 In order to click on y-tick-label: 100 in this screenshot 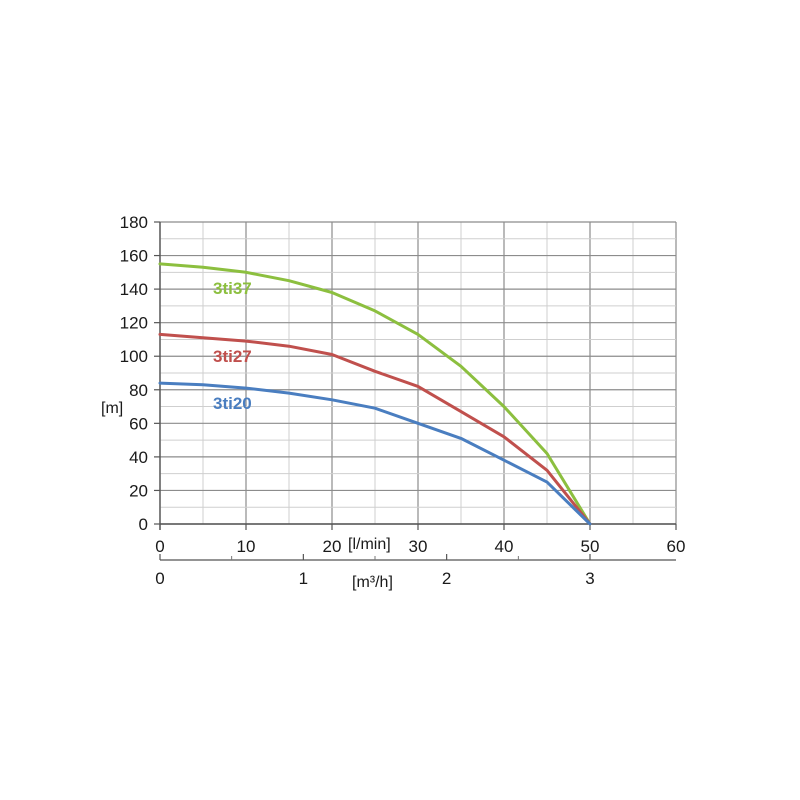, I will do `click(134, 356)`.